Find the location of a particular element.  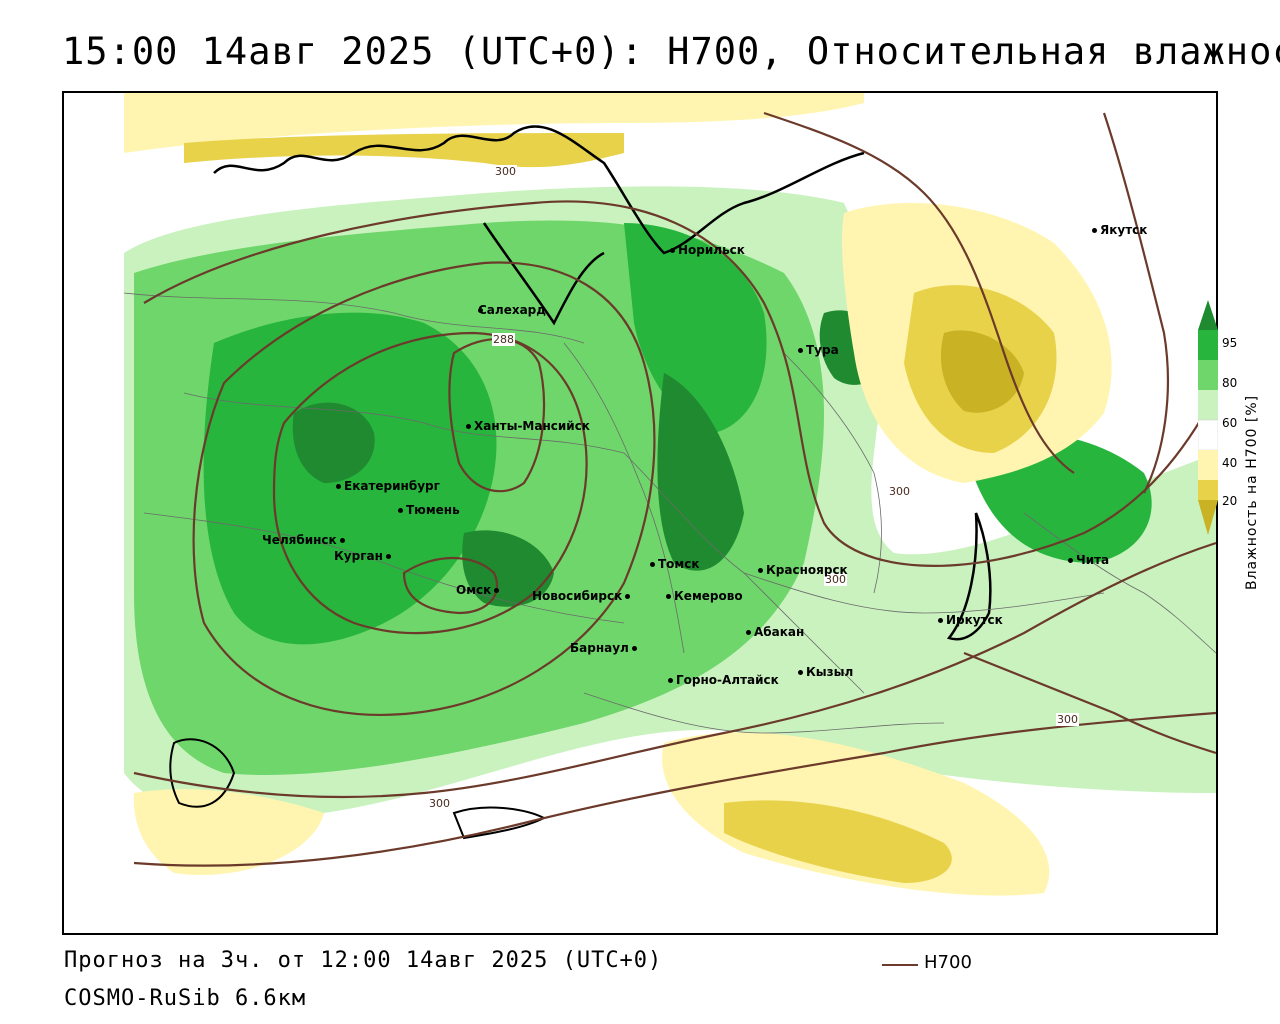

city-label: Горно-Алтайск is located at coordinates (727, 680).